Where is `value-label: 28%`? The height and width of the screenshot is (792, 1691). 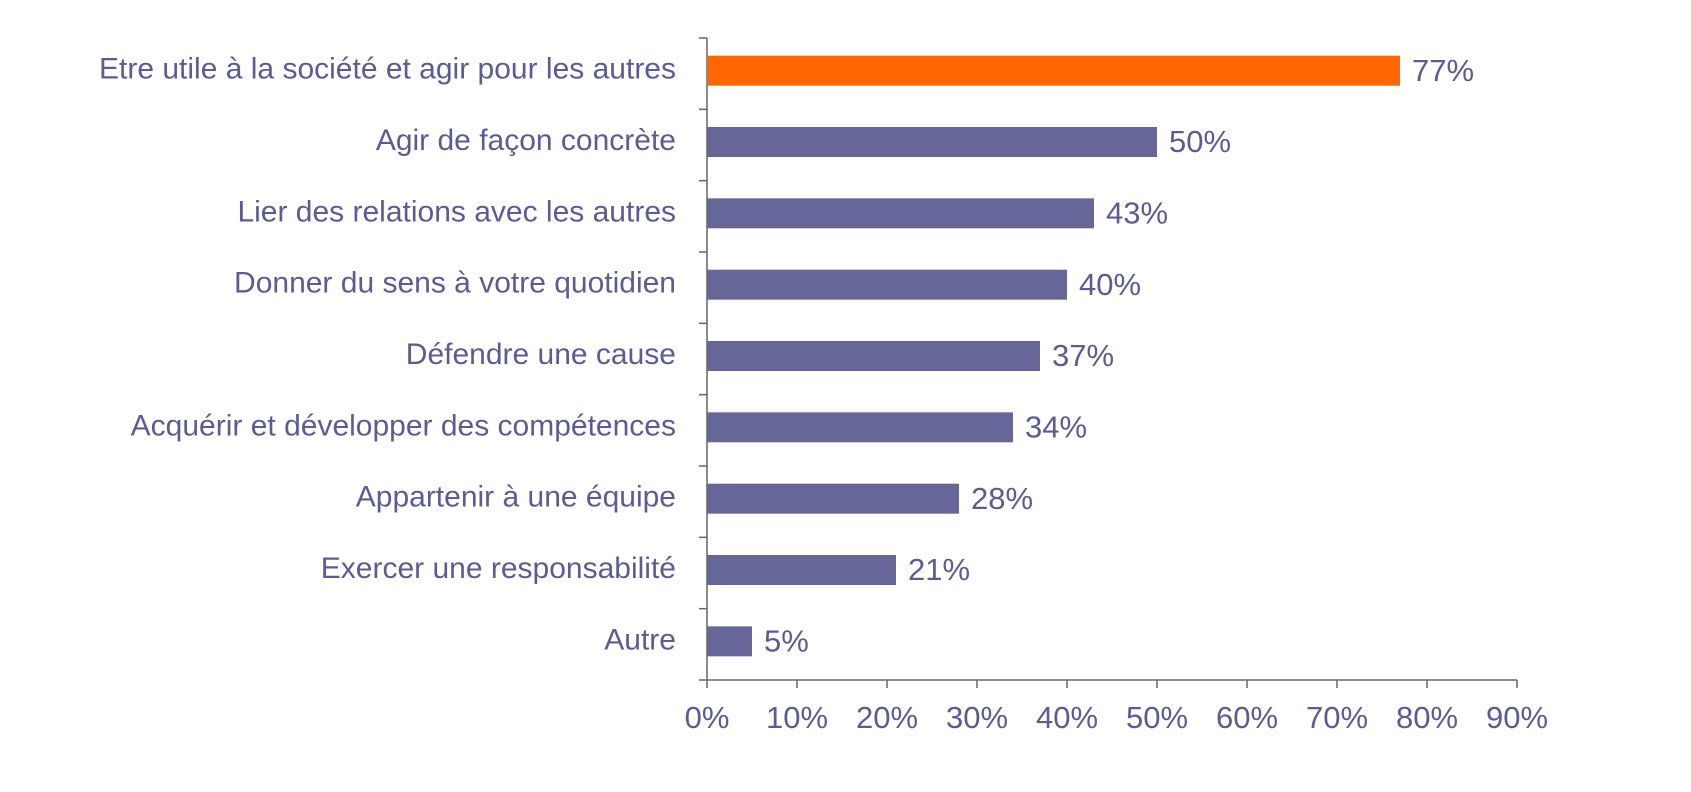 value-label: 28% is located at coordinates (1002, 498).